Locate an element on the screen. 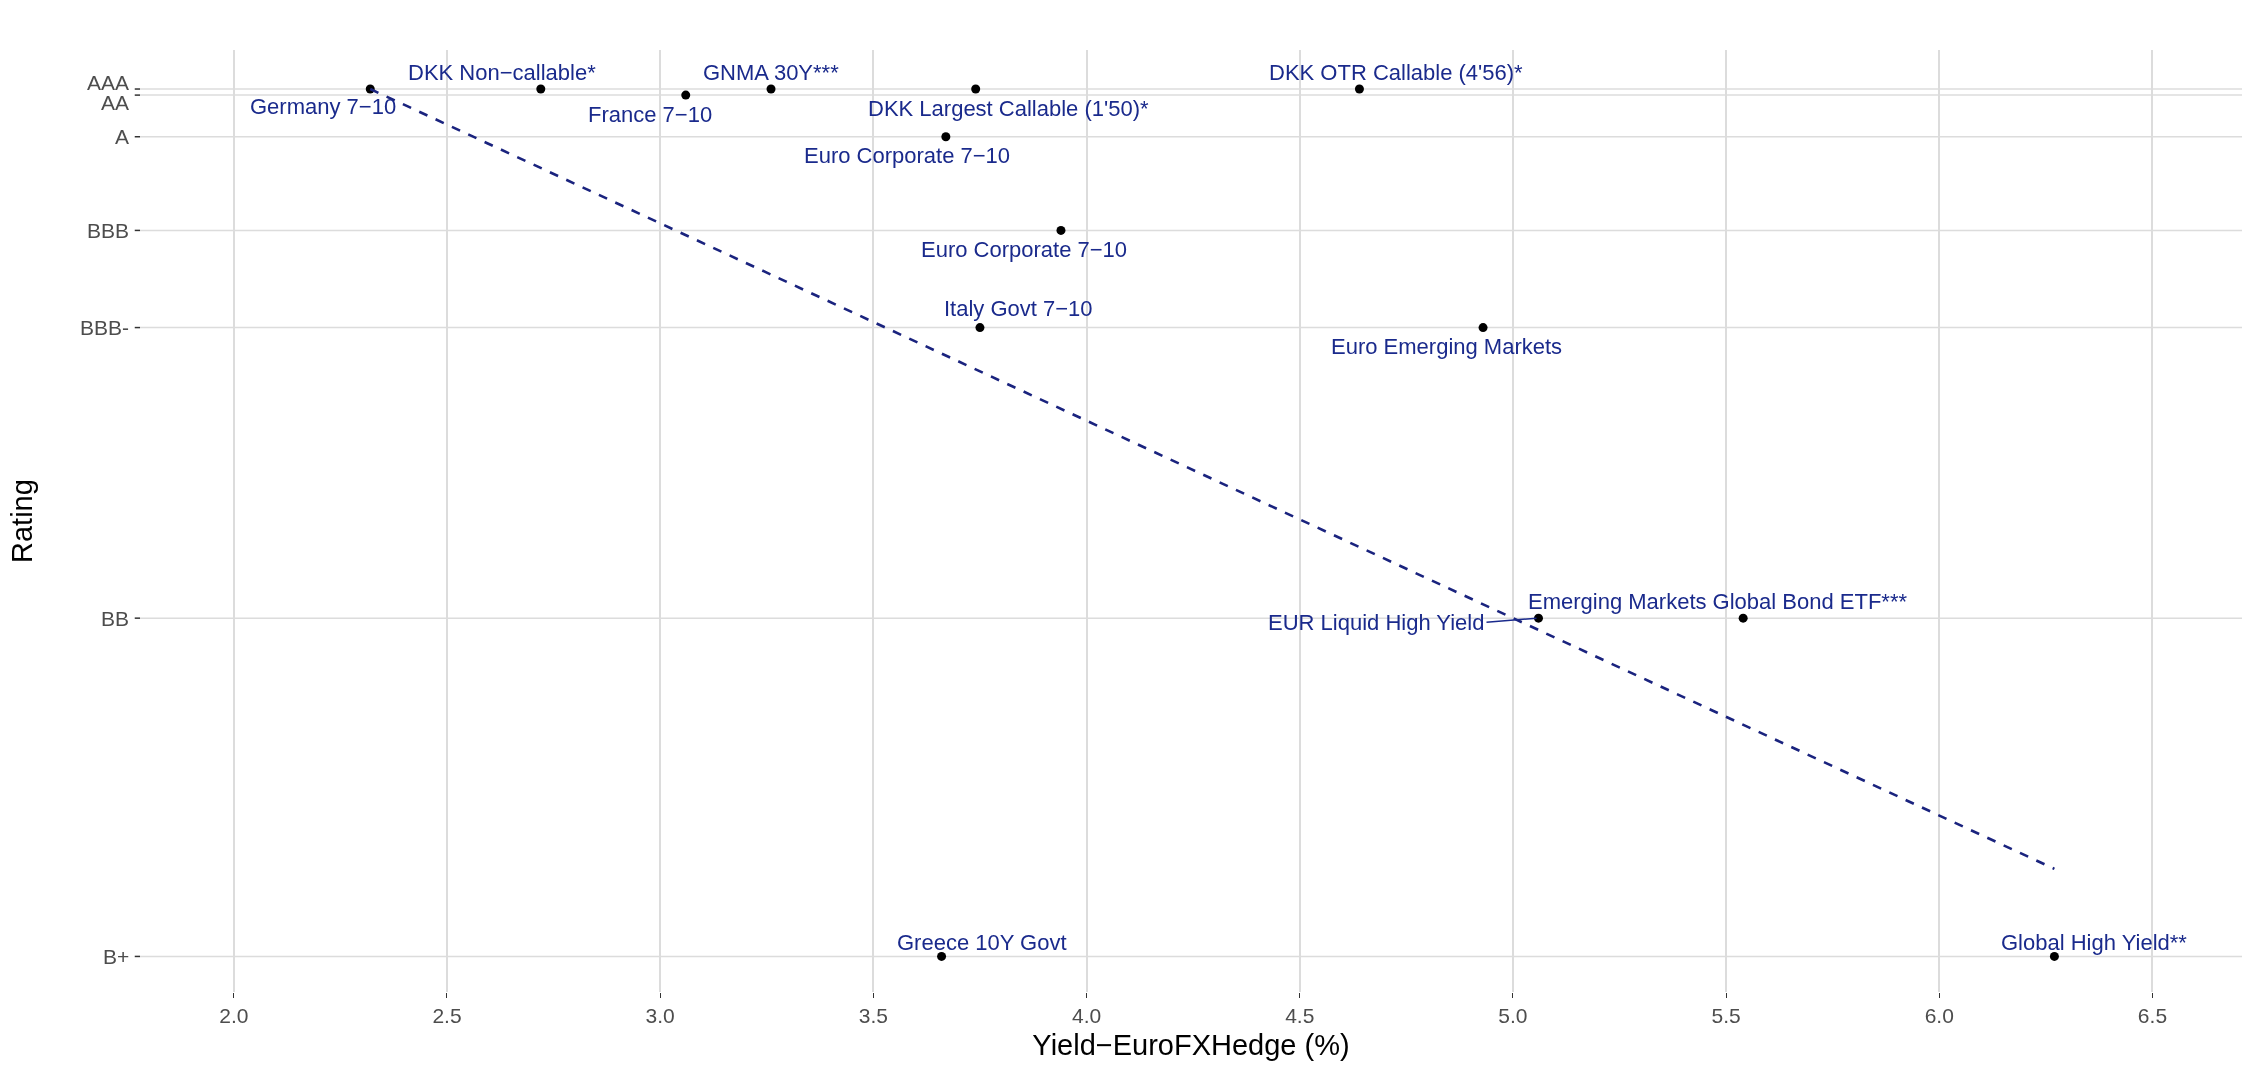 This screenshot has height=1075, width=2253. x-tick-label: 5.0 is located at coordinates (1513, 1016).